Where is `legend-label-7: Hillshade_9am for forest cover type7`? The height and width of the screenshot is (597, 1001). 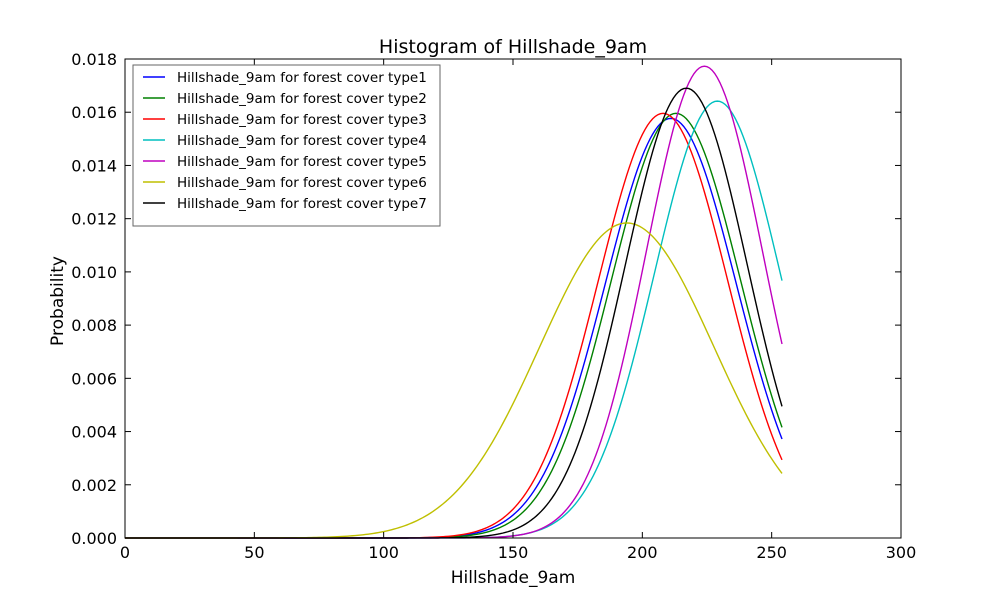 legend-label-7: Hillshade_9am for forest cover type7 is located at coordinates (302, 204).